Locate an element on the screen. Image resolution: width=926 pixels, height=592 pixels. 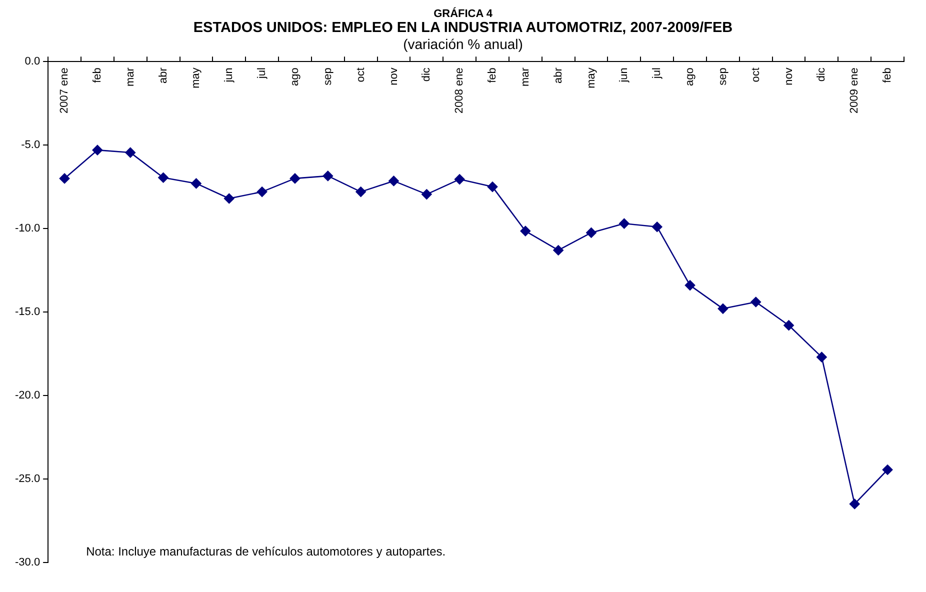
annotation: Nota: Incluye manufacturas de vehículos automotores y autopartes. is located at coordinates (266, 551).